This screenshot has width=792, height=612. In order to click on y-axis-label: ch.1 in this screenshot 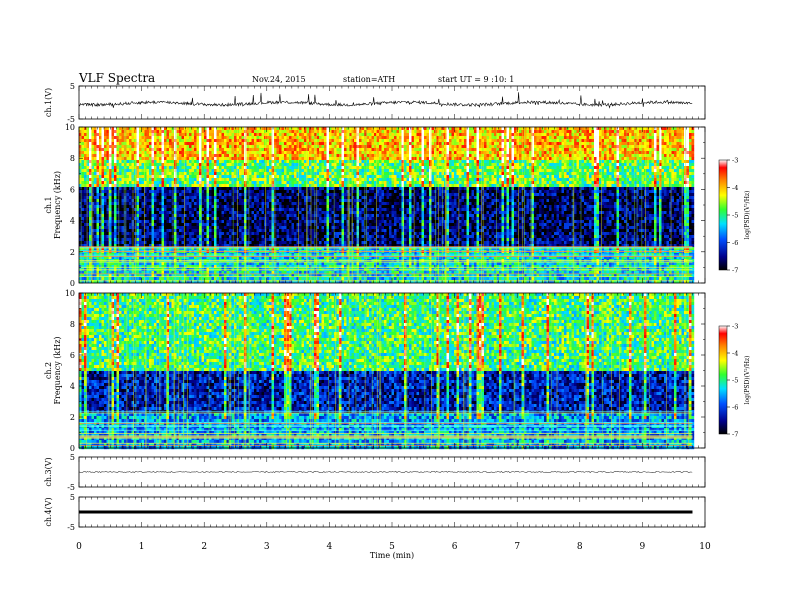, I will do `click(48, 204)`.